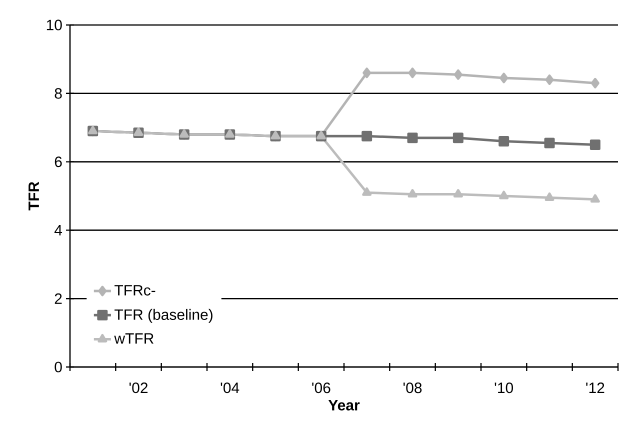  What do you see at coordinates (321, 388) in the screenshot?
I see `x-tick-label: '06` at bounding box center [321, 388].